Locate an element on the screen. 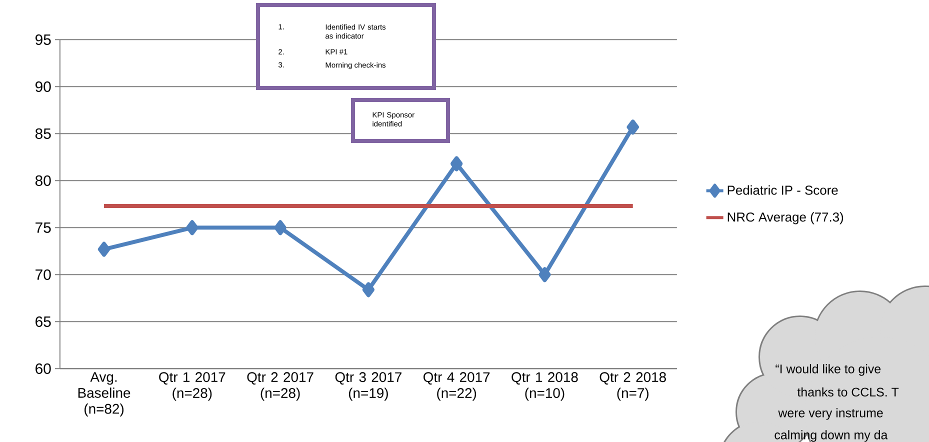 This screenshot has height=442, width=929. y-tick-label: 80 is located at coordinates (43, 180).